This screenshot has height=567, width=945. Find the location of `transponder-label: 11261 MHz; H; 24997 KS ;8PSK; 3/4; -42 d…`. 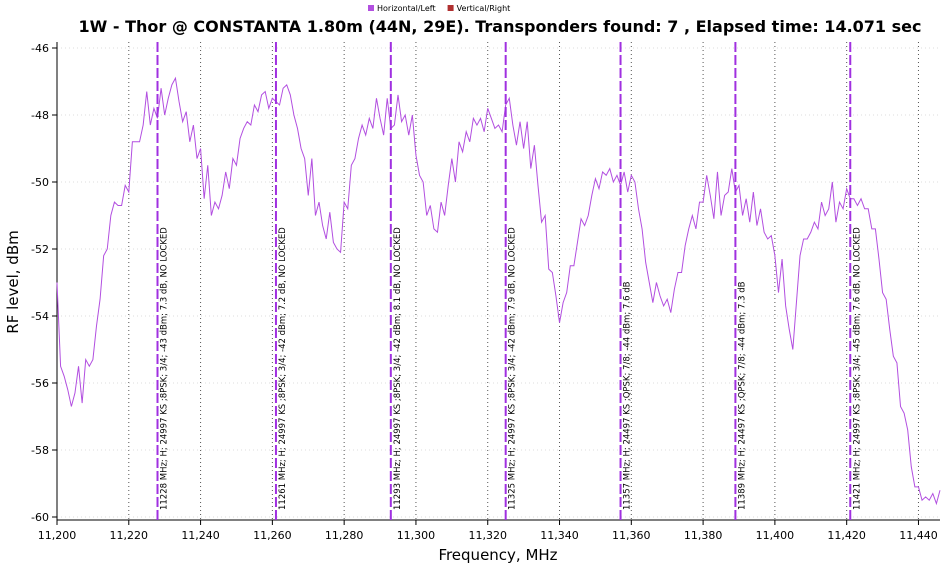

transponder-label: 11261 MHz; H; 24997 KS ;8PSK; 3/4; -42 d… is located at coordinates (283, 368).